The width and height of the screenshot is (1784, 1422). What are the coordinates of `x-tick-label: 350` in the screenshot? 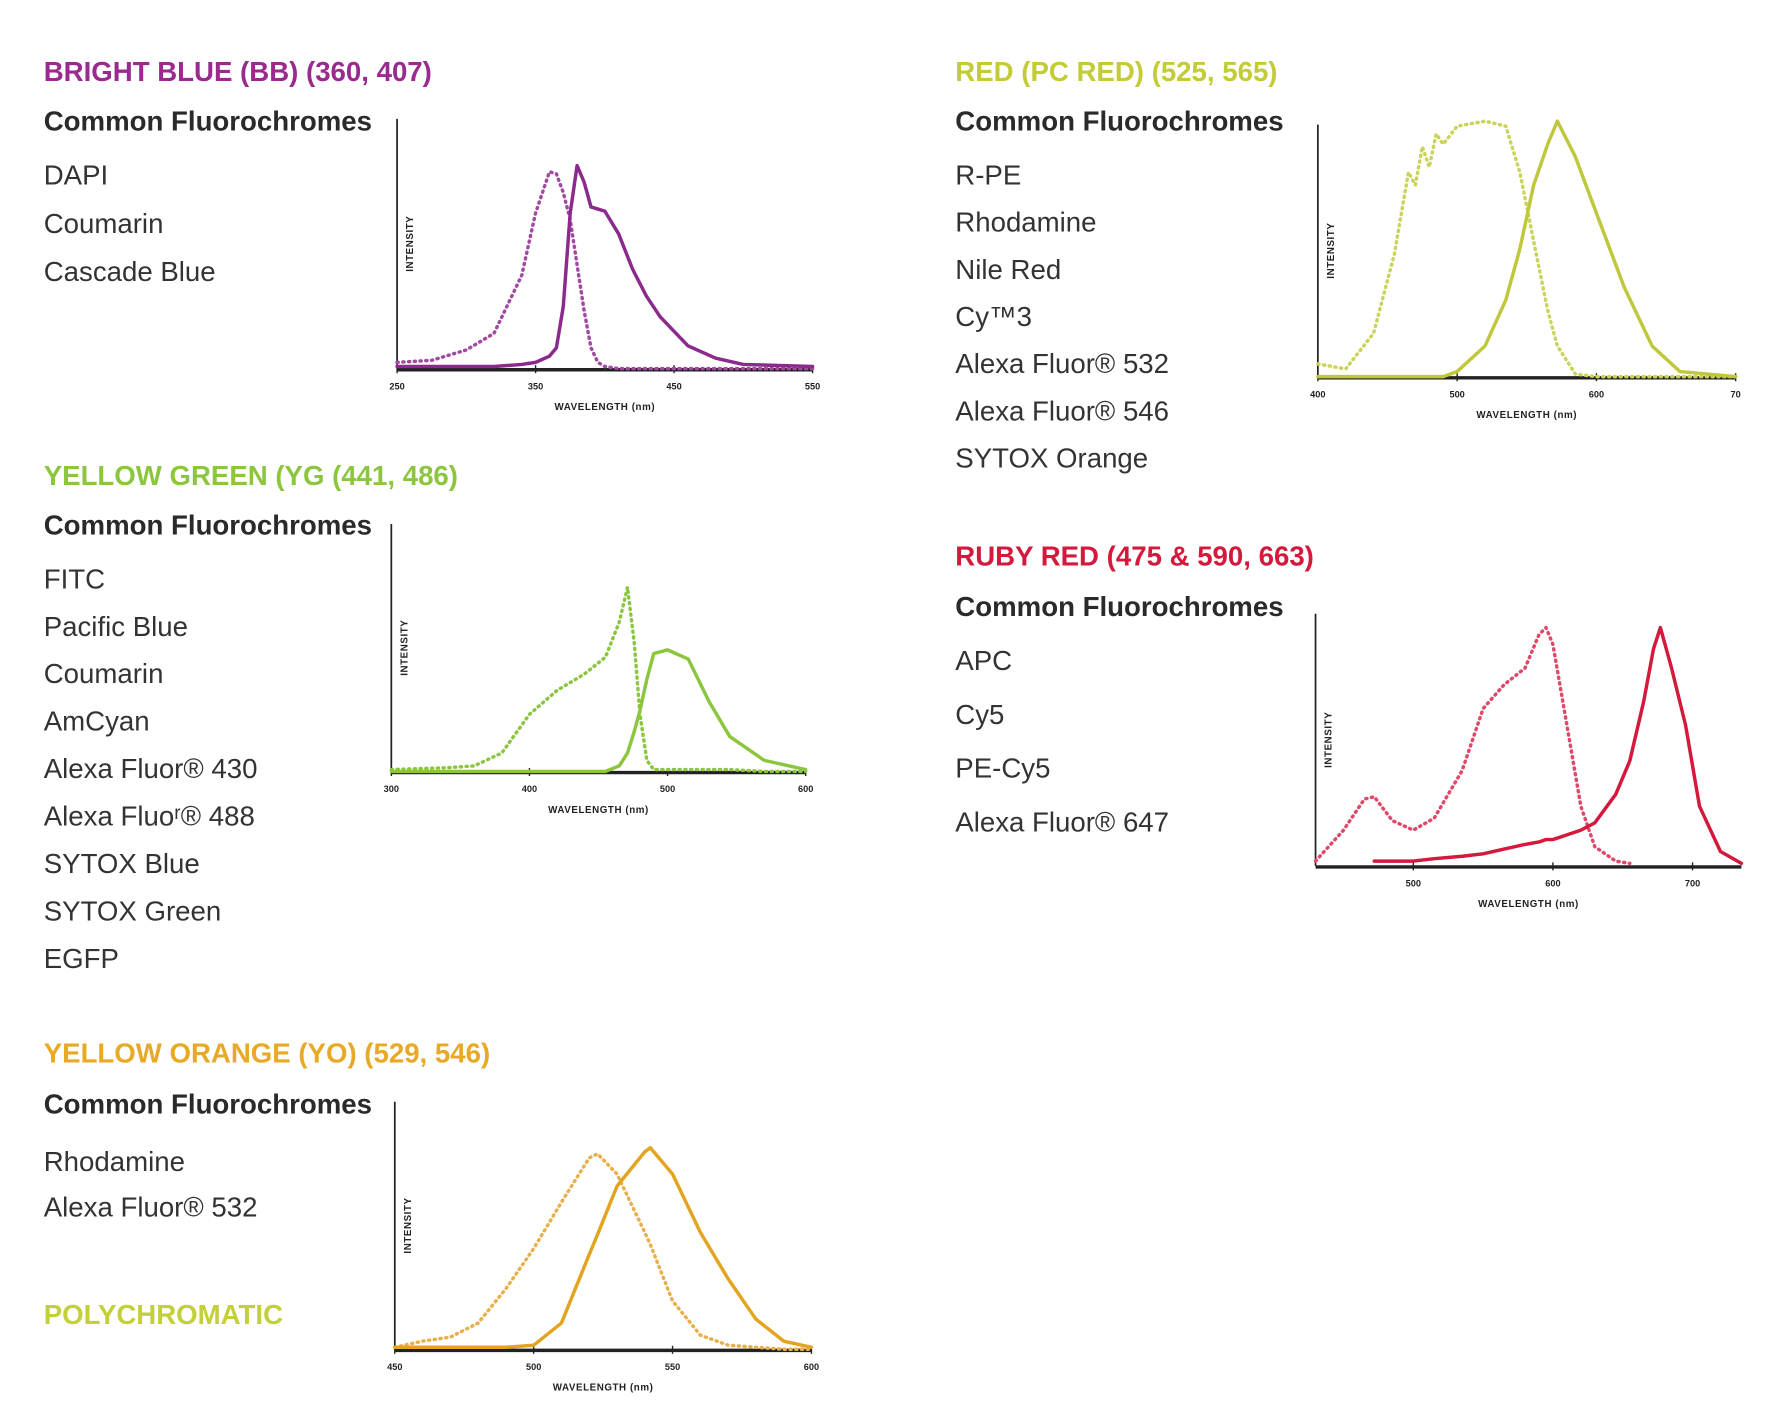 It's located at (535, 386).